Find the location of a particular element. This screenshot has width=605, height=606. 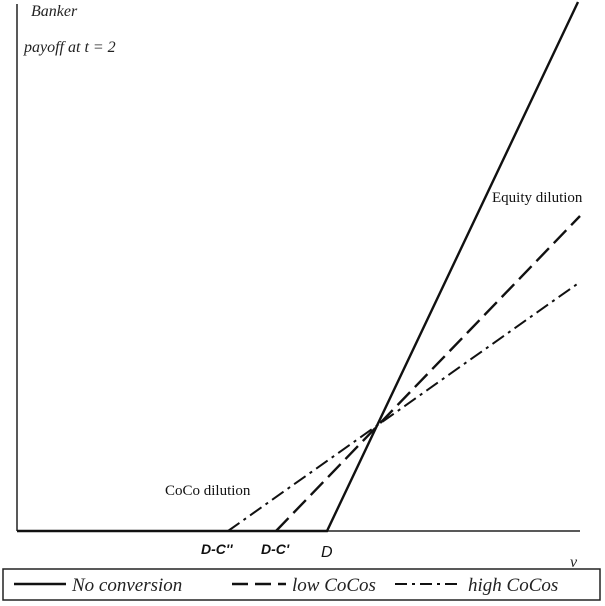

x-tick-d: D is located at coordinates (327, 552).